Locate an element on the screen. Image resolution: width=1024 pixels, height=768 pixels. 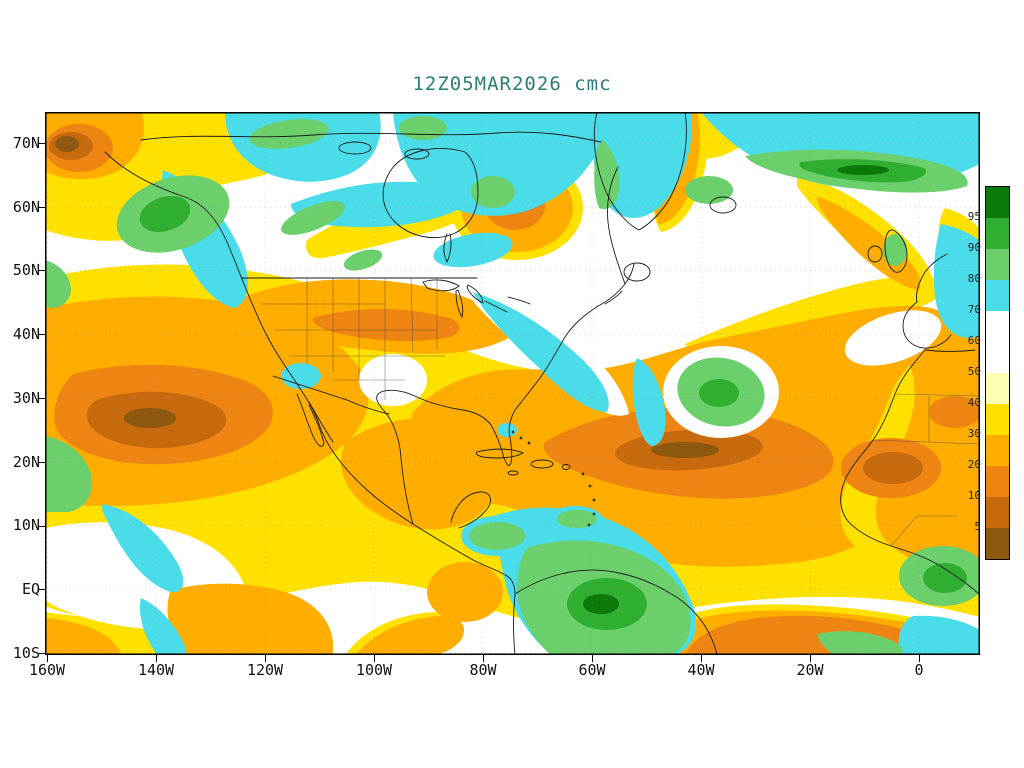
x-tick-60W: 60W is located at coordinates (592, 670).